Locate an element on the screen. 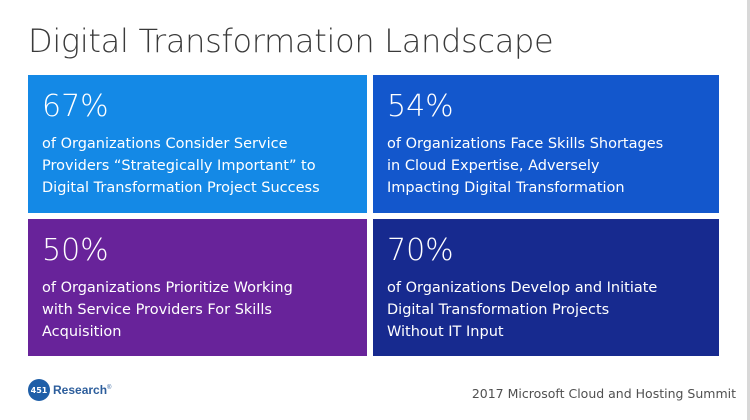 The width and height of the screenshot is (750, 420). stat-percent: 54% is located at coordinates (420, 106).